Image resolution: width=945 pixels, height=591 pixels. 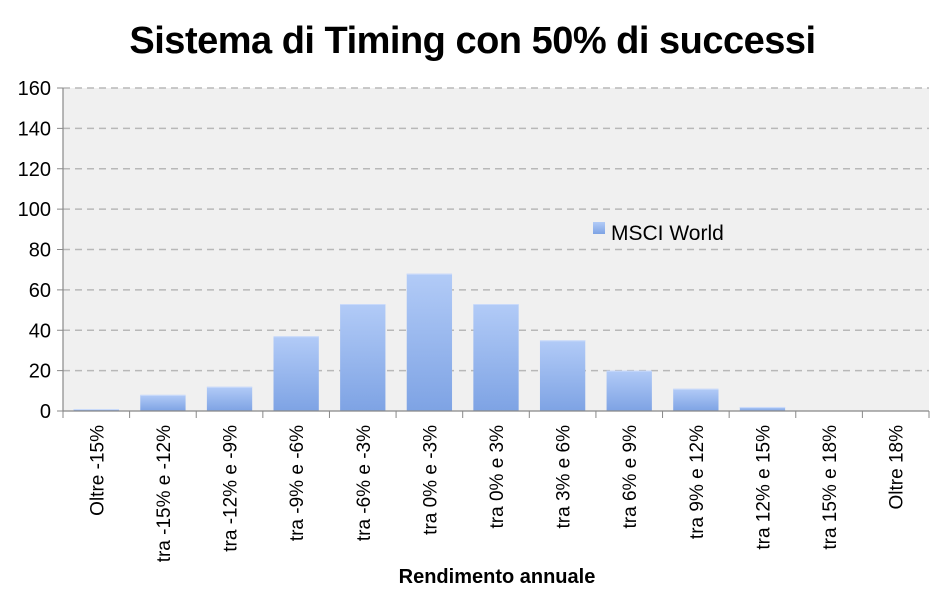 What do you see at coordinates (697, 482) in the screenshot?
I see `x-tick-label: tra 9% e 12%` at bounding box center [697, 482].